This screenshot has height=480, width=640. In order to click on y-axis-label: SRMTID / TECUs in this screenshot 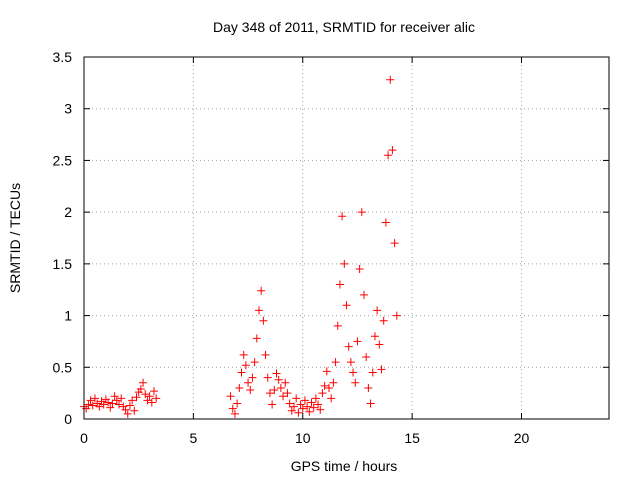, I will do `click(15, 238)`.